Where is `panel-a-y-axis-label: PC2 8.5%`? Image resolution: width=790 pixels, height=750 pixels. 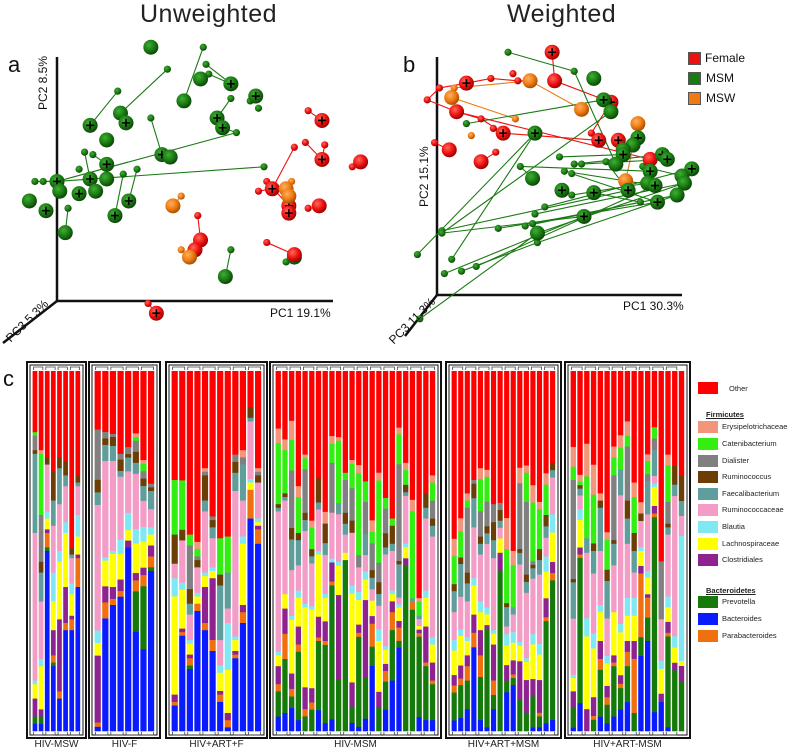
panel-a-y-axis-label: PC2 8.5% is located at coordinates (43, 82).